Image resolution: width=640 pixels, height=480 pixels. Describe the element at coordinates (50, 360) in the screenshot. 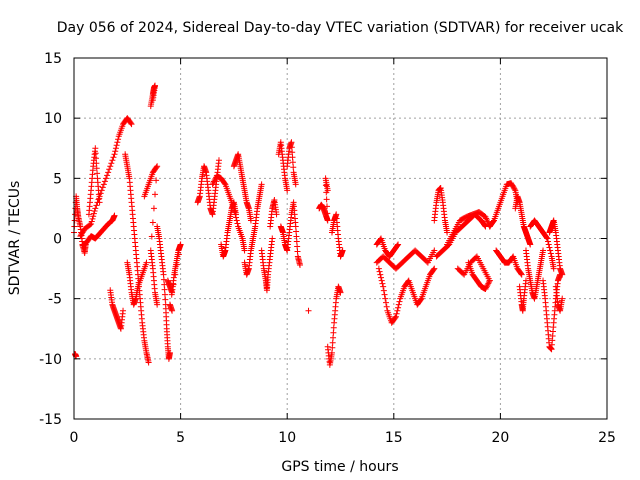

I see `y-tick-label: -10` at that location.